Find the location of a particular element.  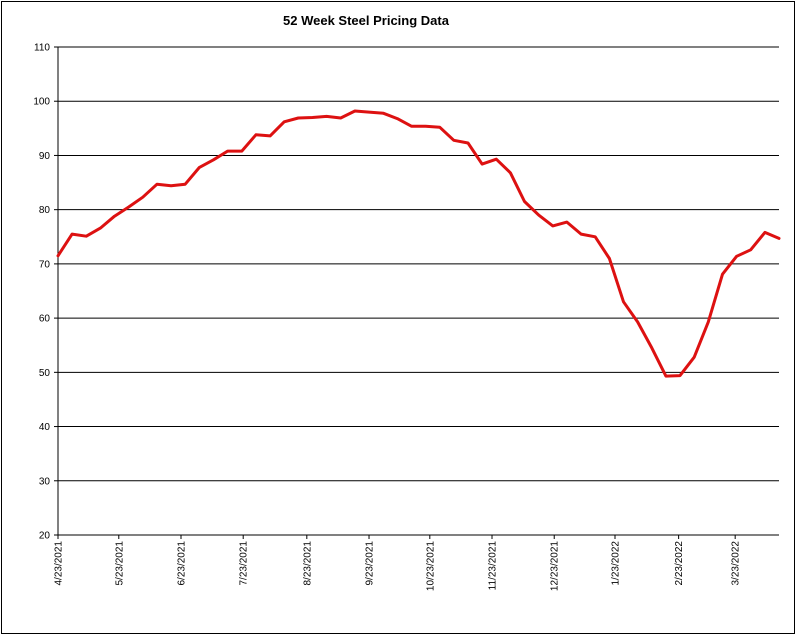

x-tick-label: 3/23/2022 is located at coordinates (736, 563).